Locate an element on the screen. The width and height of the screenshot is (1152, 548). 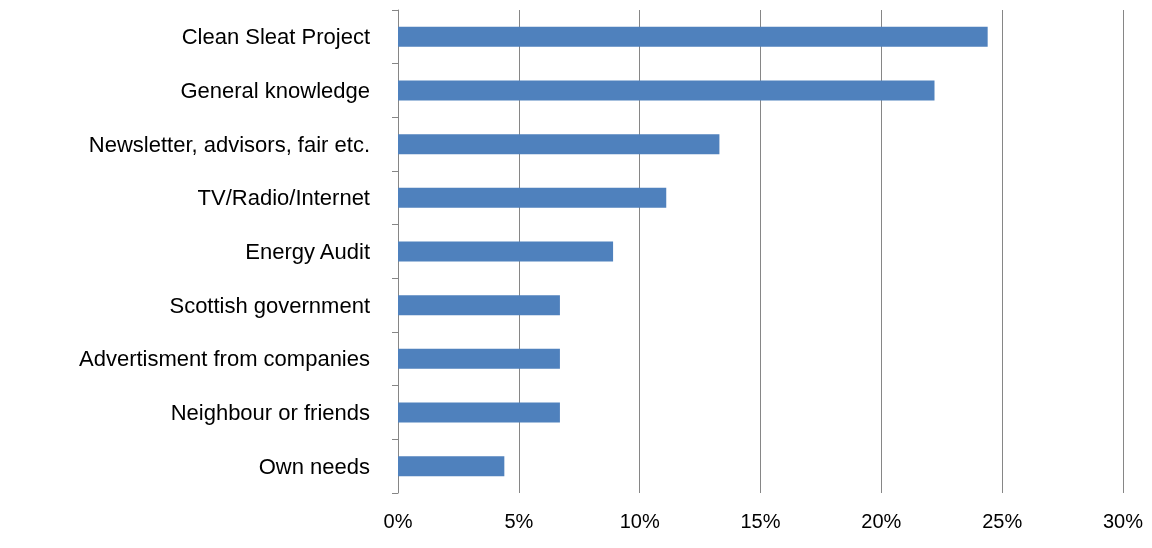
y-tick-label: Neighbour or friends is located at coordinates (270, 412).